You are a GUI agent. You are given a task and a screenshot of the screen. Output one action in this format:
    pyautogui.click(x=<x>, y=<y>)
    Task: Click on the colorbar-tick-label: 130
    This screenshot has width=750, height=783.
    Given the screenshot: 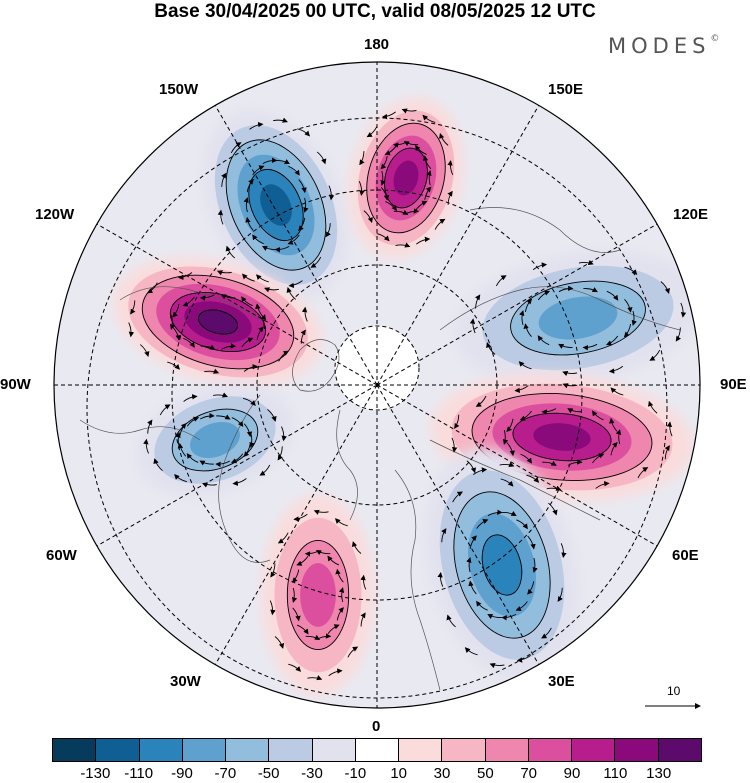 What is the action you would take?
    pyautogui.click(x=659, y=773)
    